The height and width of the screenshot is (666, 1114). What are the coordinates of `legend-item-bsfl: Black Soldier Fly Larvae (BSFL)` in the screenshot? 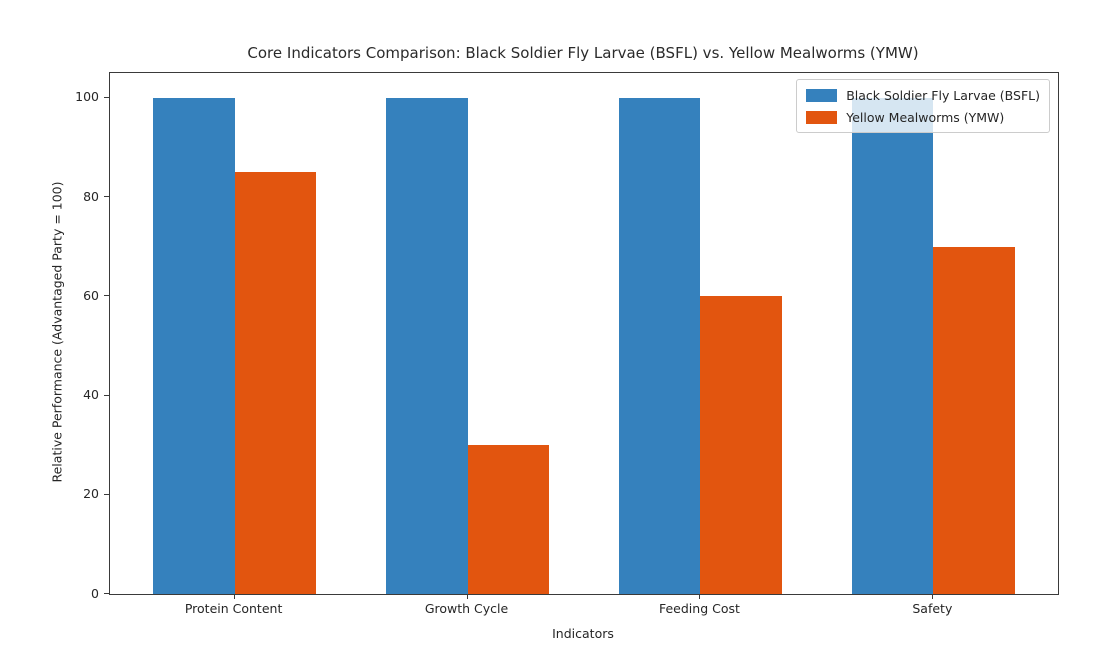 It's located at (923, 95).